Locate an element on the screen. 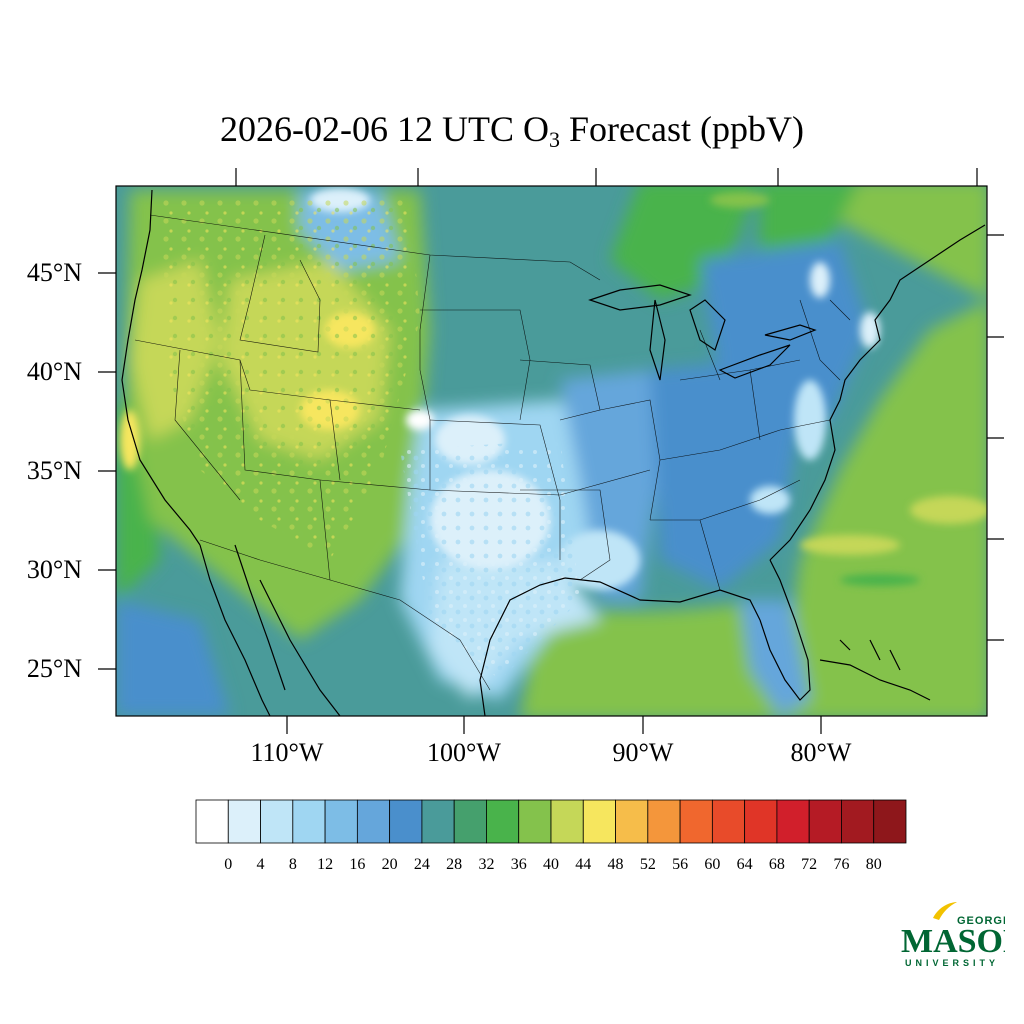 This screenshot has height=1024, width=1024. logo-george: GEORGE is located at coordinates (981, 921).